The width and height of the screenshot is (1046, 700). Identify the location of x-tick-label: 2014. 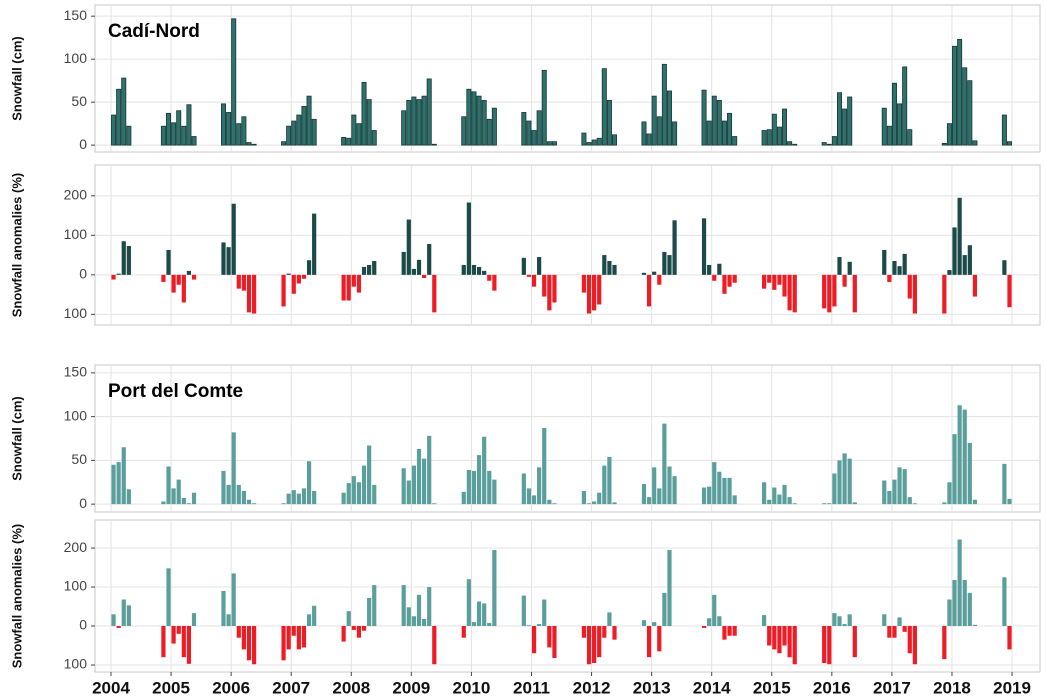
(712, 687).